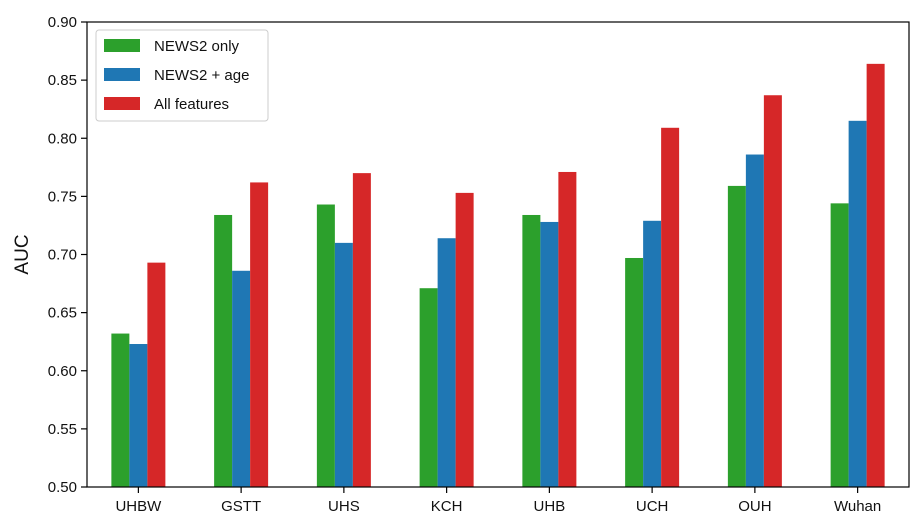 This screenshot has height=515, width=911. What do you see at coordinates (241, 506) in the screenshot?
I see `x-tick-label: GSTT` at bounding box center [241, 506].